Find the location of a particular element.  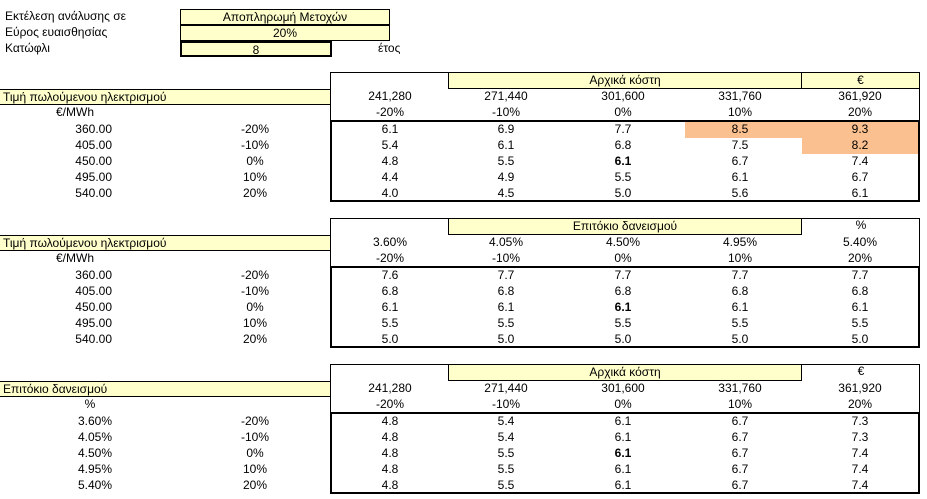

row-pct: 20% is located at coordinates (255, 193).